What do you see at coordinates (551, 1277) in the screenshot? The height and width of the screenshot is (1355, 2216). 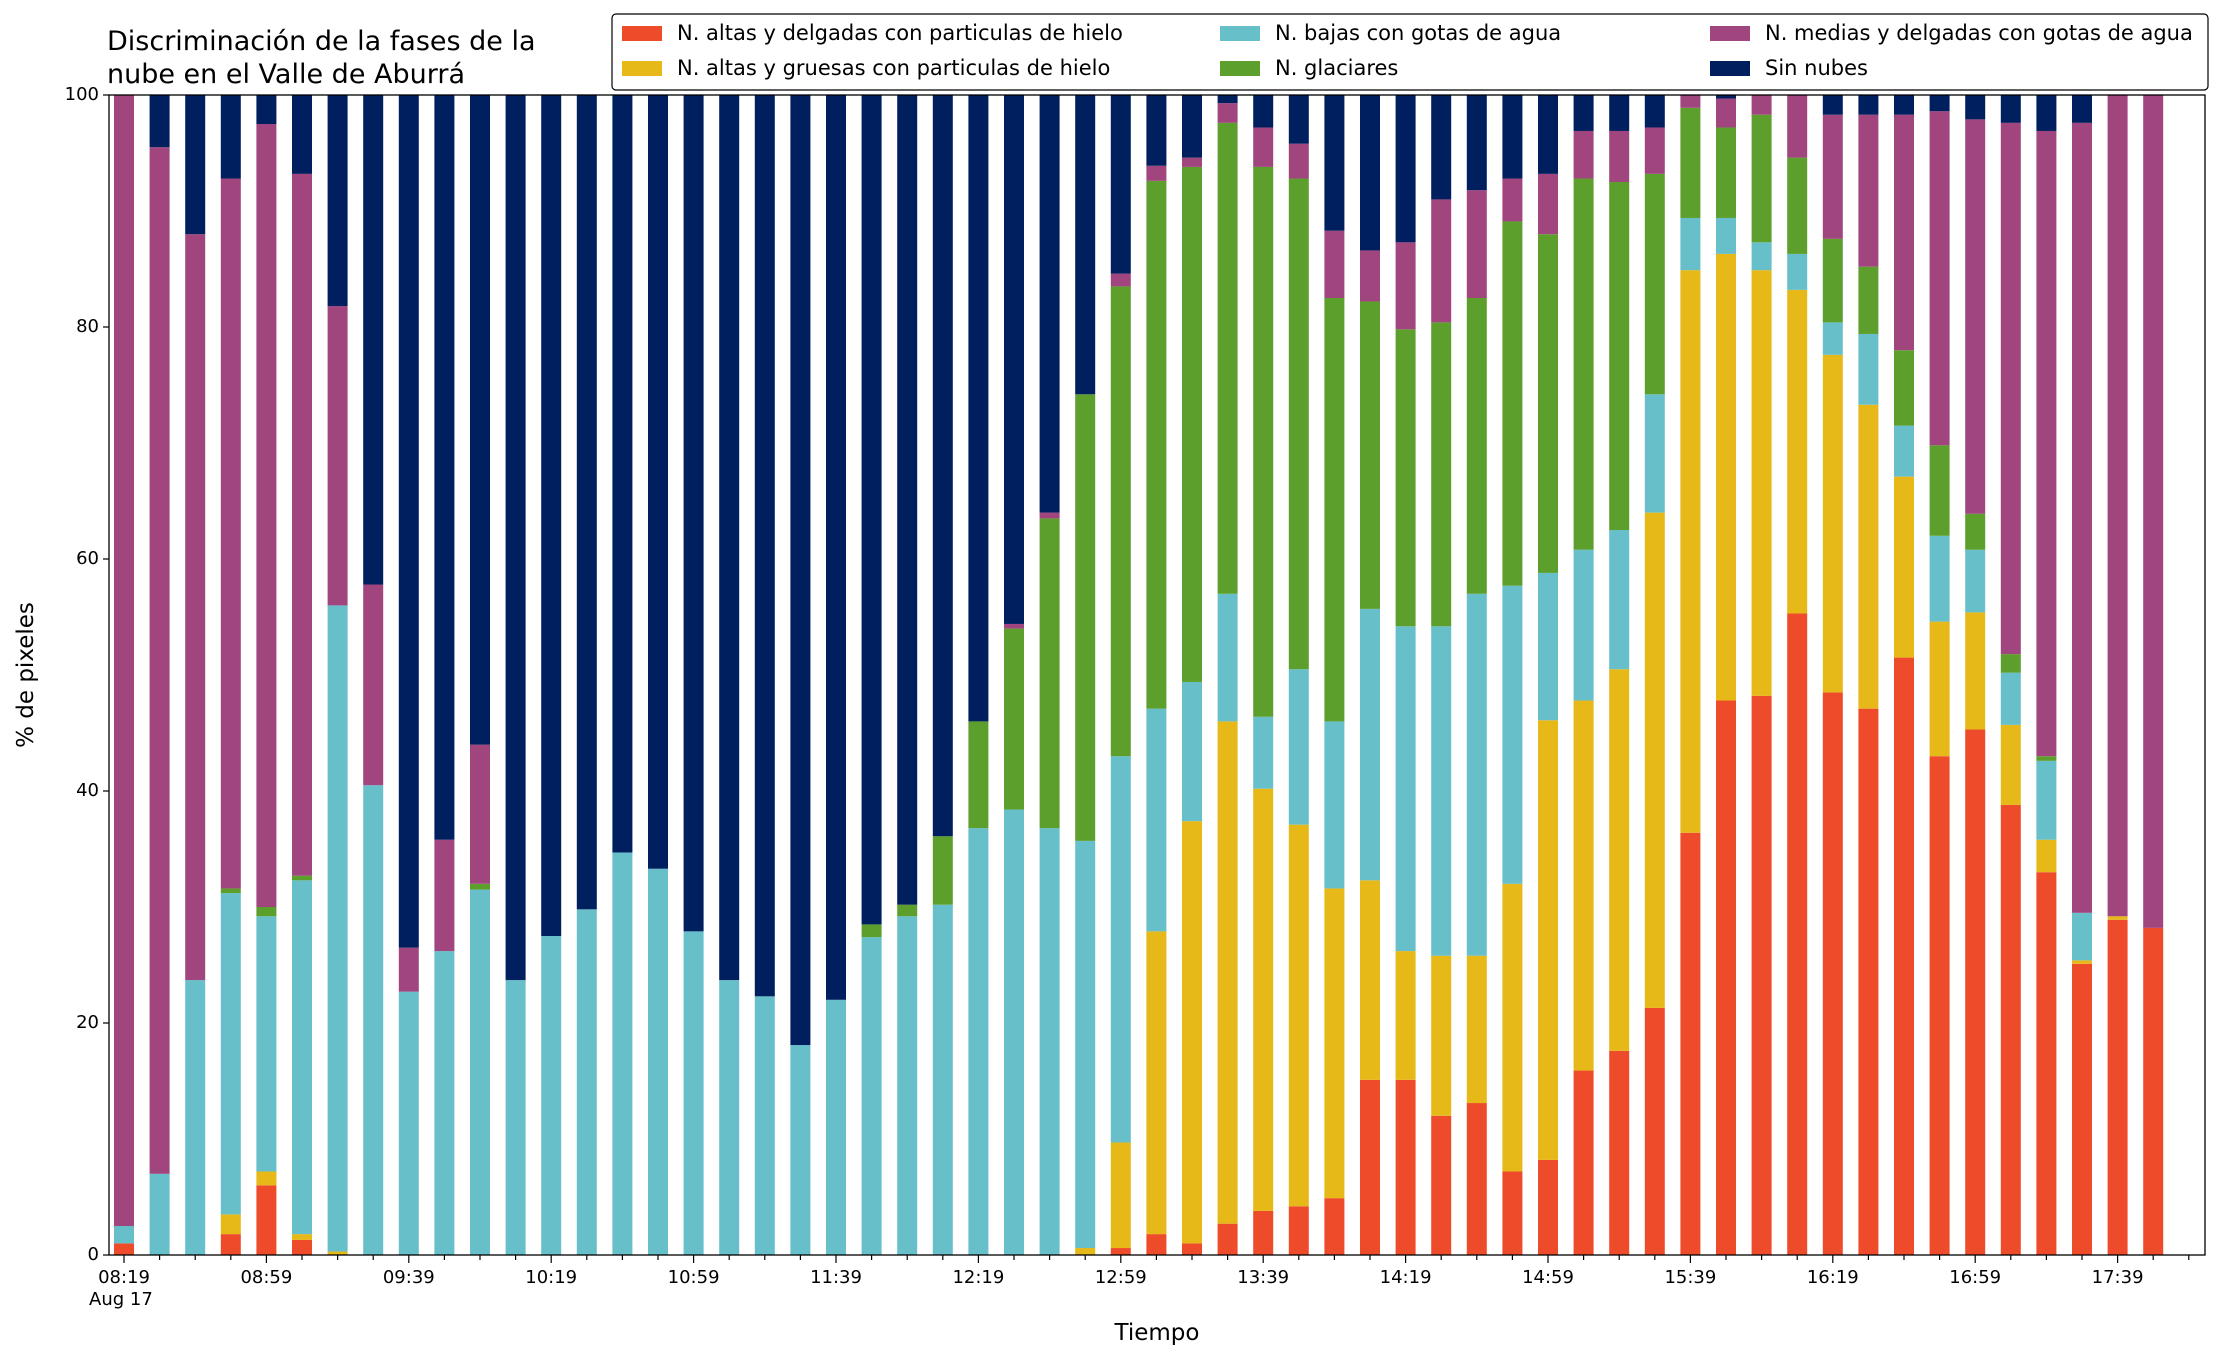 I see `x-tick-label: 10:19` at bounding box center [551, 1277].